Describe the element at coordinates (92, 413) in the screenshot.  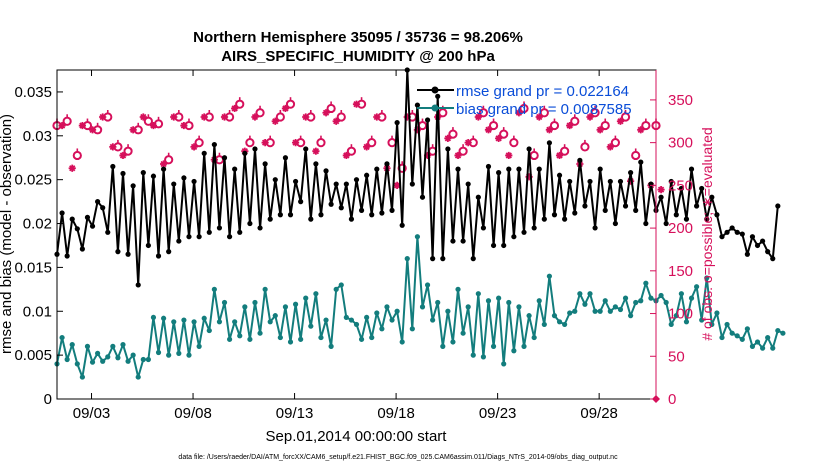
I see `x-tick-label: 09/03` at that location.